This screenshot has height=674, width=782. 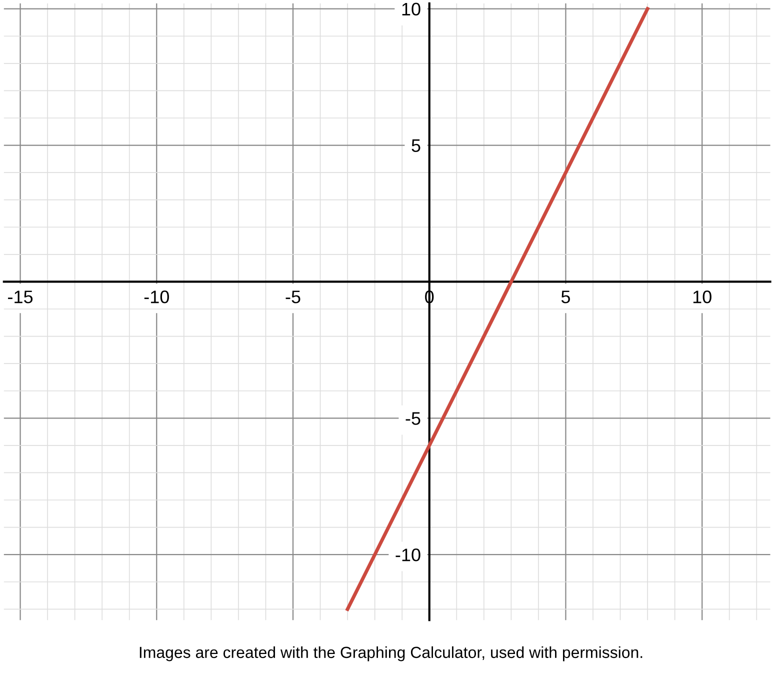 What do you see at coordinates (416, 145) in the screenshot?
I see `y-tick-label: 5` at bounding box center [416, 145].